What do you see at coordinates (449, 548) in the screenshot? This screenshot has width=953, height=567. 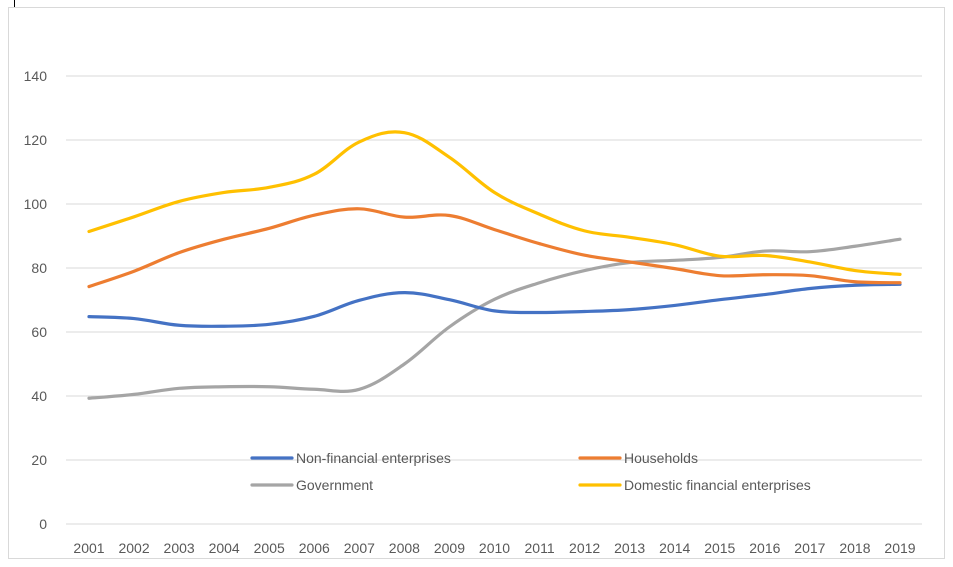 I see `x-tick-label: 2009` at bounding box center [449, 548].